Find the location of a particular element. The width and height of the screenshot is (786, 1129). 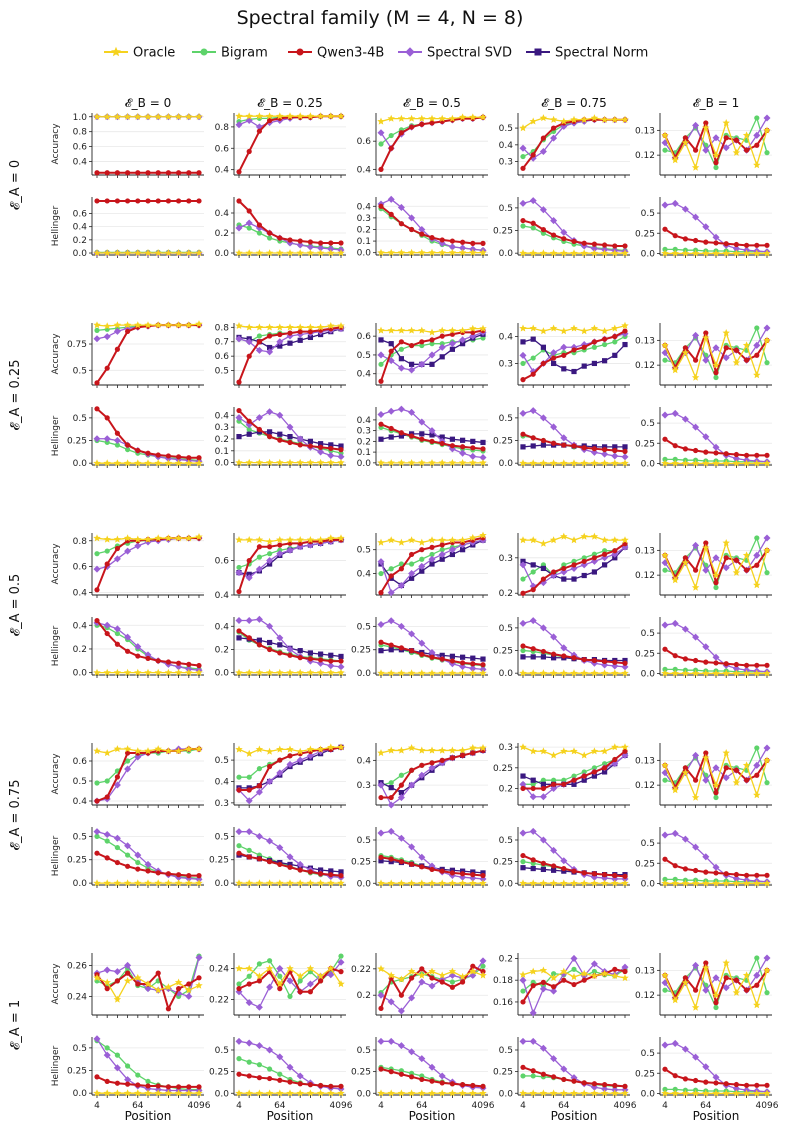

y-tick-label: 0.12 is located at coordinates (645, 366).